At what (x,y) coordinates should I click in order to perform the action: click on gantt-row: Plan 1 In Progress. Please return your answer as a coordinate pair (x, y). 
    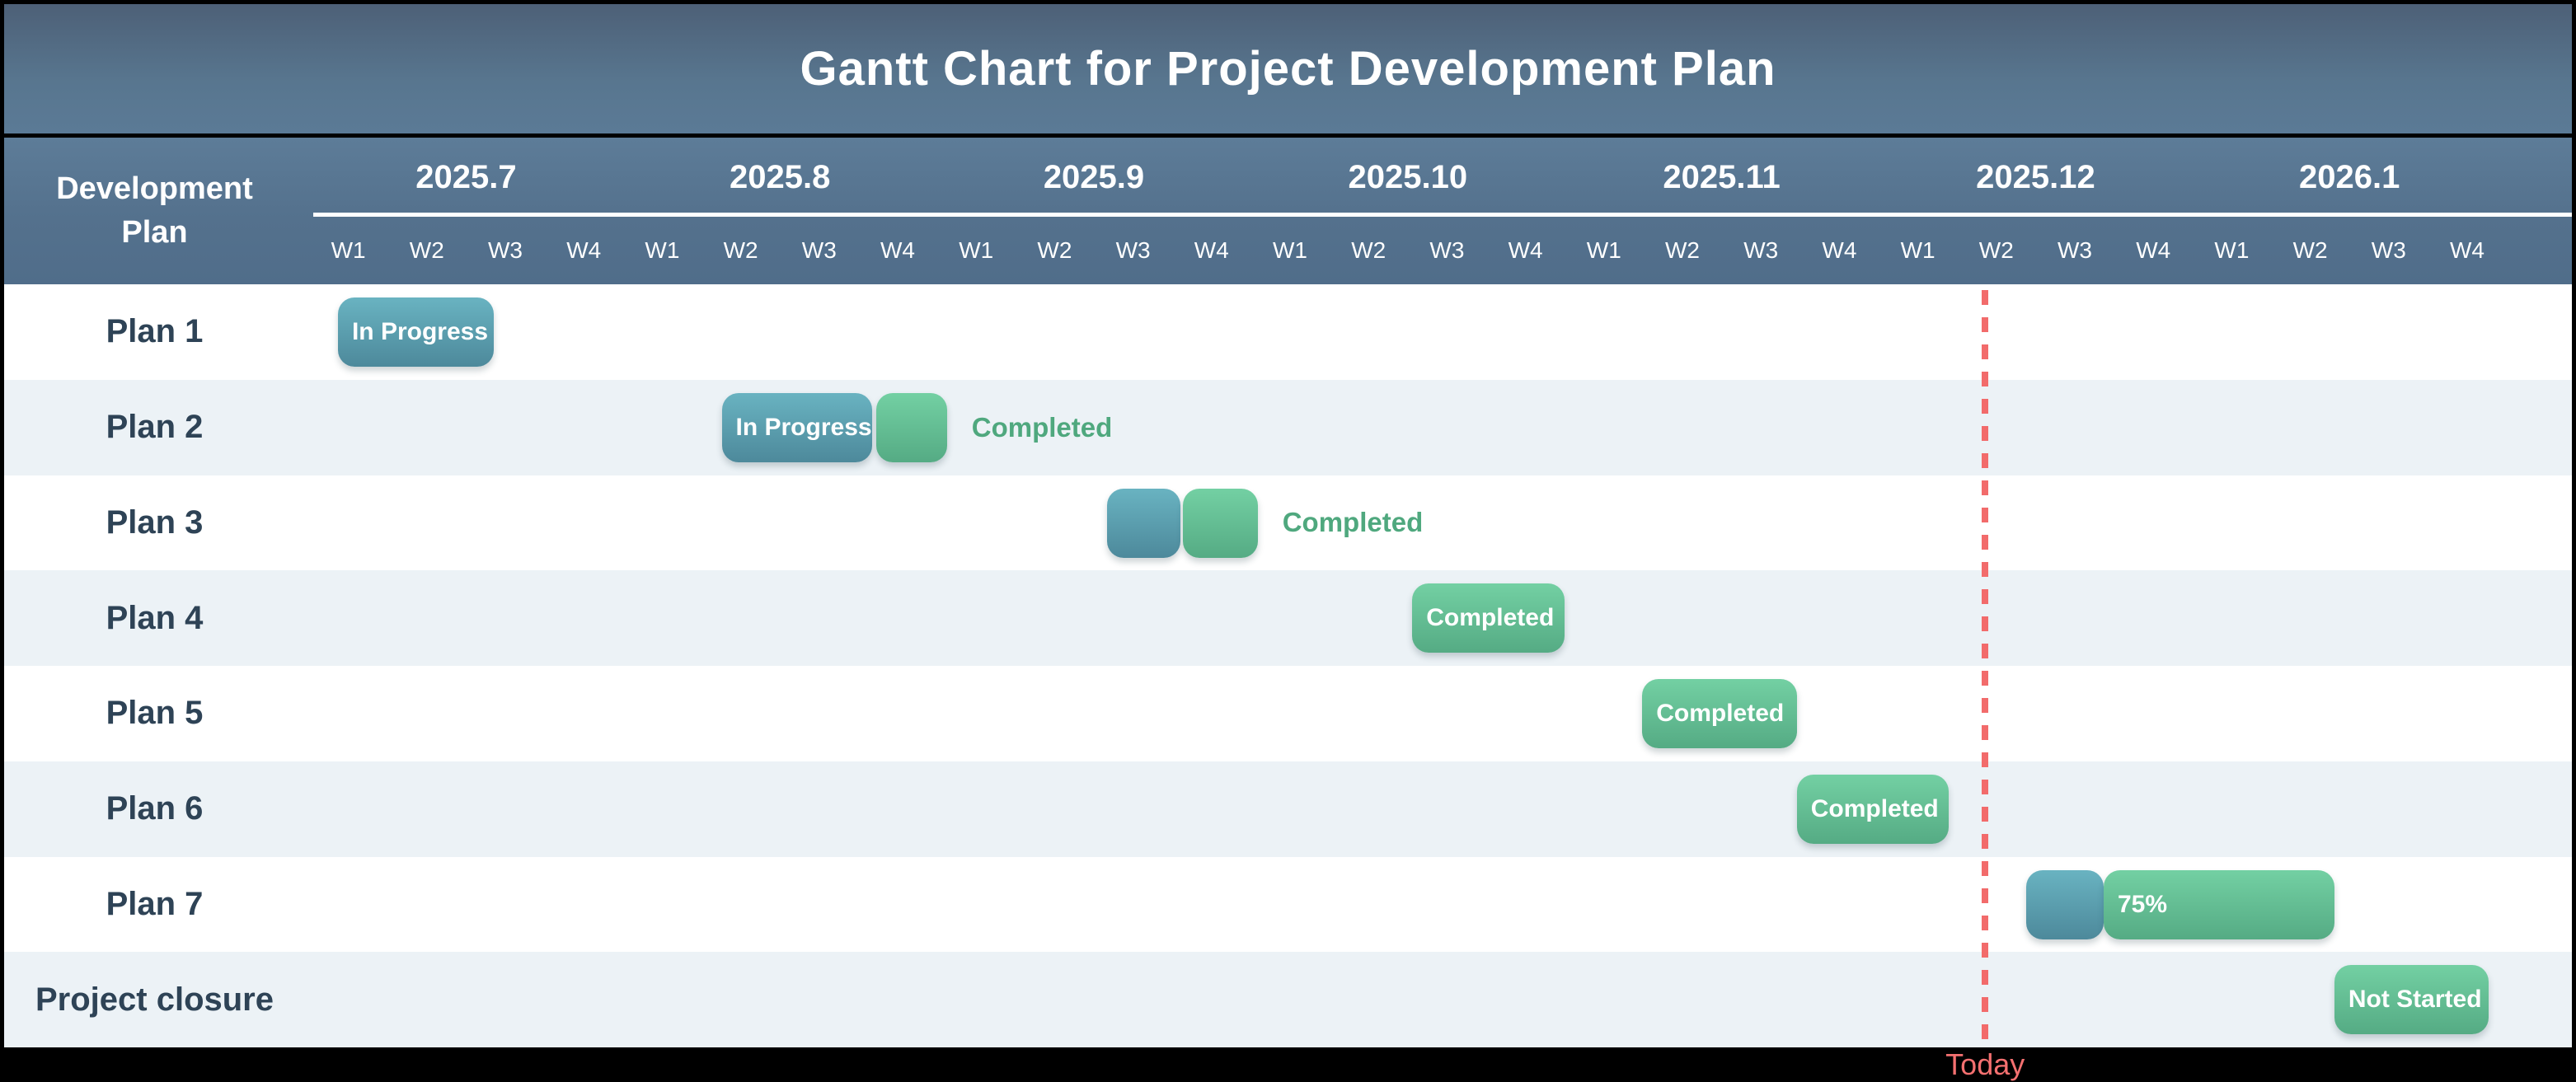
    Looking at the image, I should click on (1288, 332).